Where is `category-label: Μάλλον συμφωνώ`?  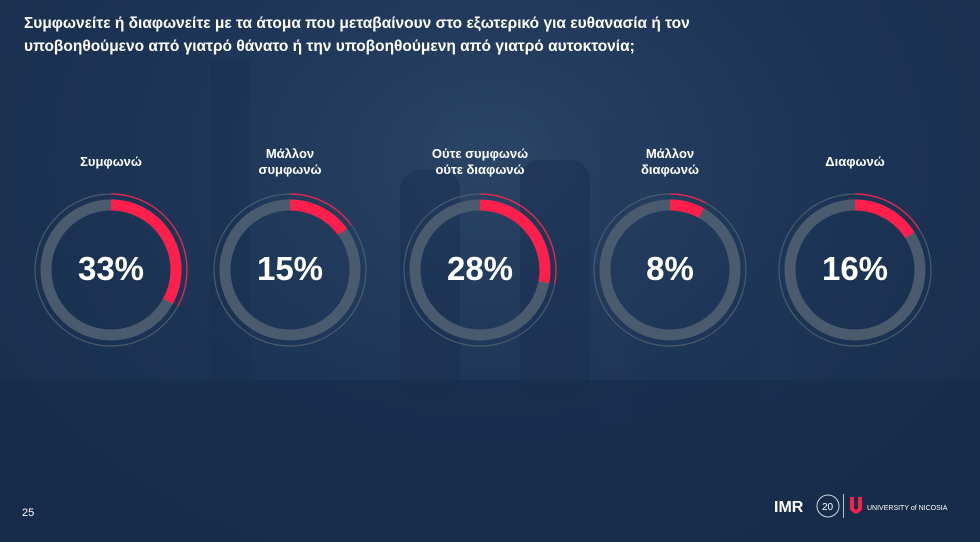
category-label: Μάλλον συμφωνώ is located at coordinates (290, 161).